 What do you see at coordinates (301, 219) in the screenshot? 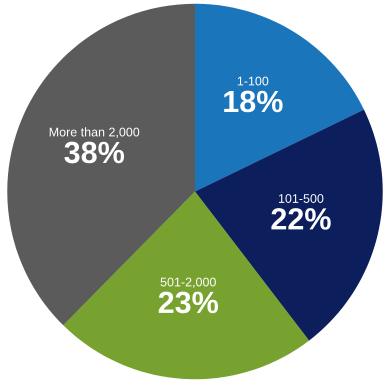
I see `data-label: 22%` at bounding box center [301, 219].